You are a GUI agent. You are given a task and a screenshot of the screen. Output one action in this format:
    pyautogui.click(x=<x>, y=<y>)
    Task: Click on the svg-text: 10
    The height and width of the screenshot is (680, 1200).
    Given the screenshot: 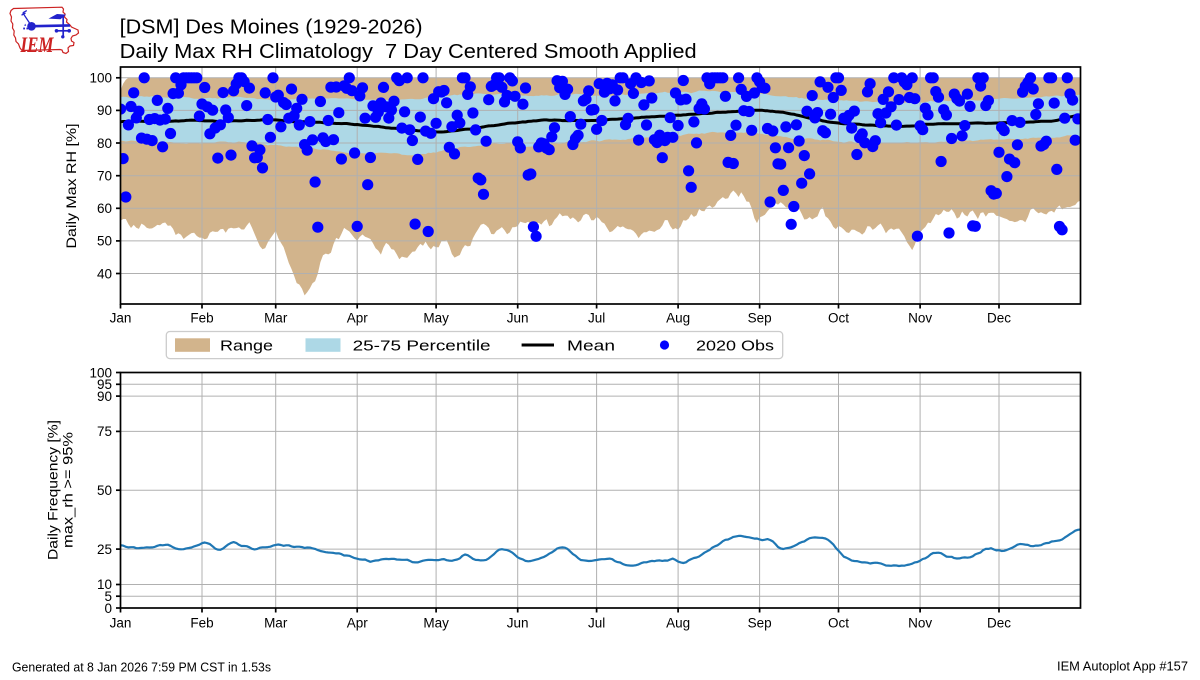 What is the action you would take?
    pyautogui.click(x=104, y=584)
    